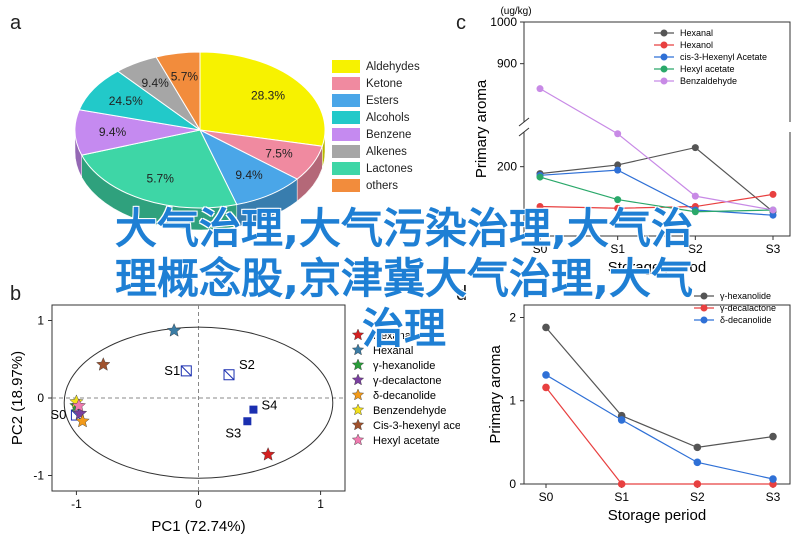 Image resolution: width=808 pixels, height=543 pixels. I want to click on c-legend-label-0: Hexanal, so click(696, 33).